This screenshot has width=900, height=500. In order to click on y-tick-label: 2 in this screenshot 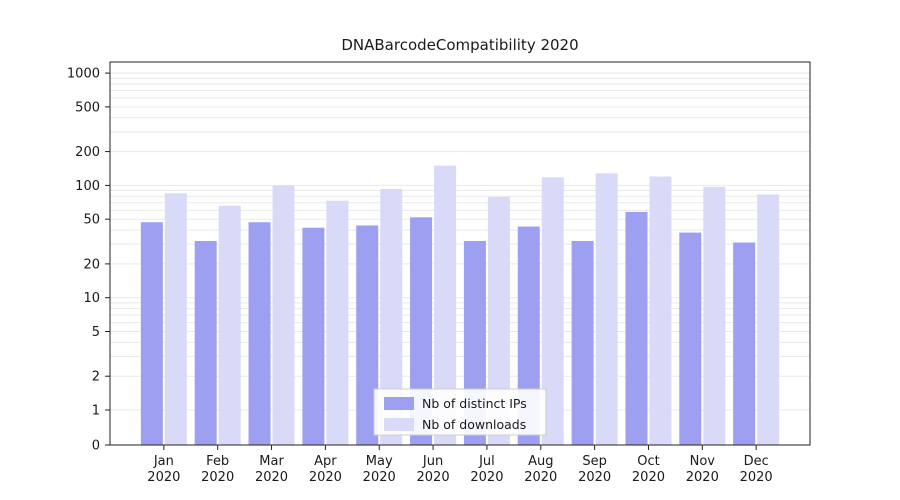, I will do `click(96, 377)`.